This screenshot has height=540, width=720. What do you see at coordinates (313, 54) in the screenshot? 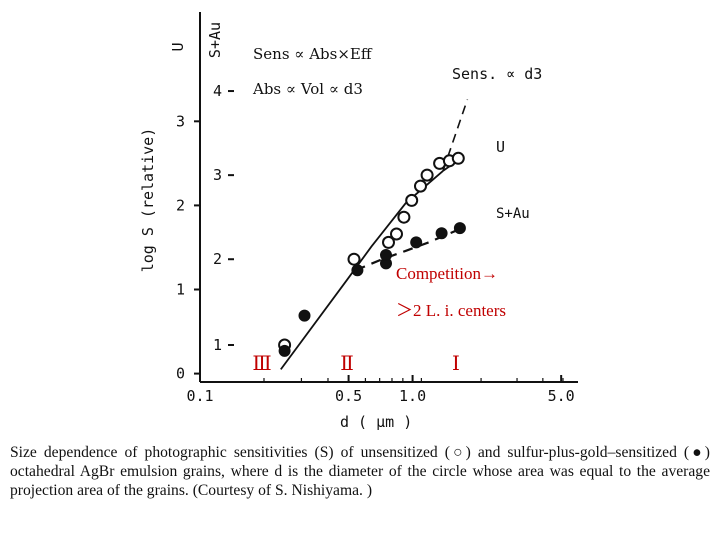
I see `equation-sens: Sens ∝ Abs×Eff` at bounding box center [313, 54].